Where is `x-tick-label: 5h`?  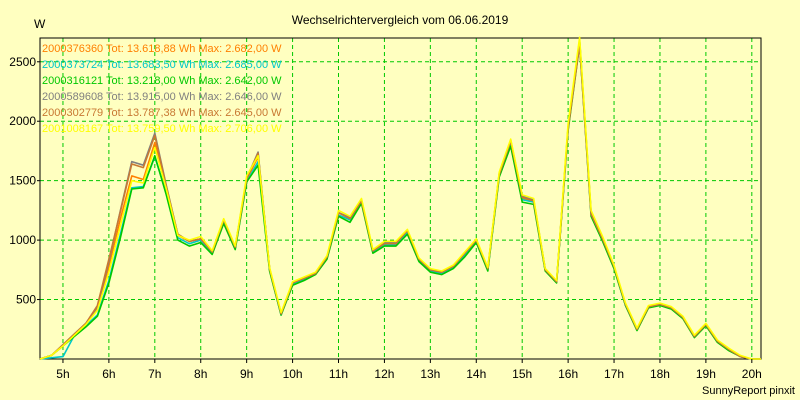 x-tick-label: 5h is located at coordinates (62, 374).